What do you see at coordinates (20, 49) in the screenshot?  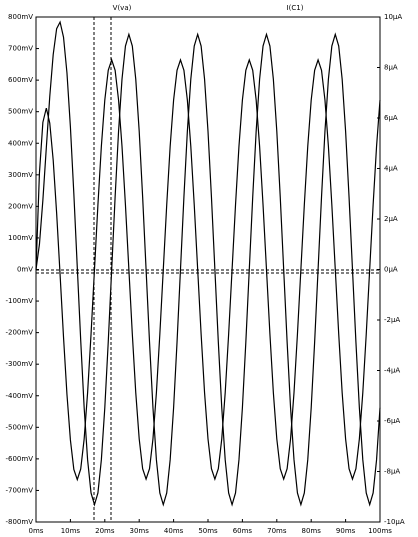 I see `y-tick-label: 700mV` at bounding box center [20, 49].